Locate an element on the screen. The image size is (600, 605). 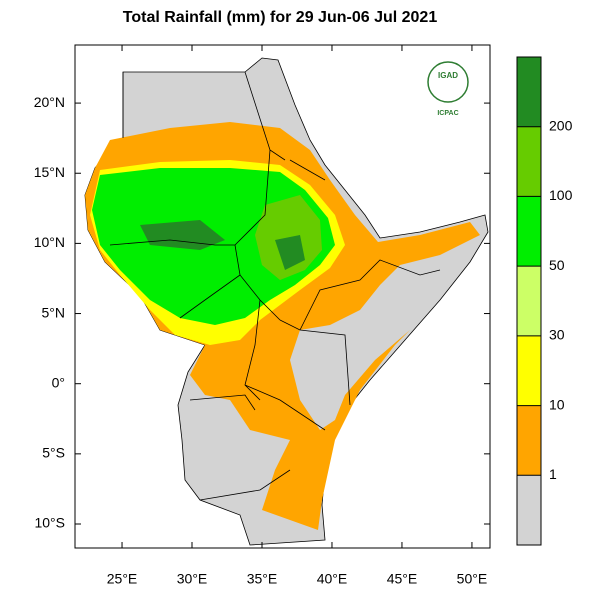
x-tick-label: 30°E is located at coordinates (192, 579).